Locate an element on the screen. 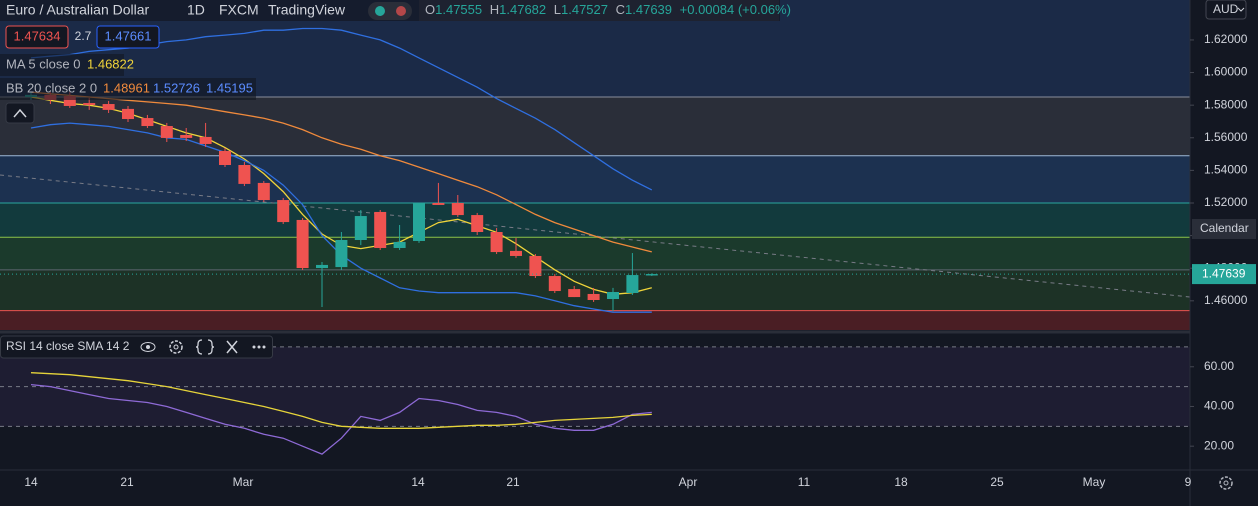 This screenshot has width=1258, height=506. y-tick-label: 20.00 is located at coordinates (1219, 445).